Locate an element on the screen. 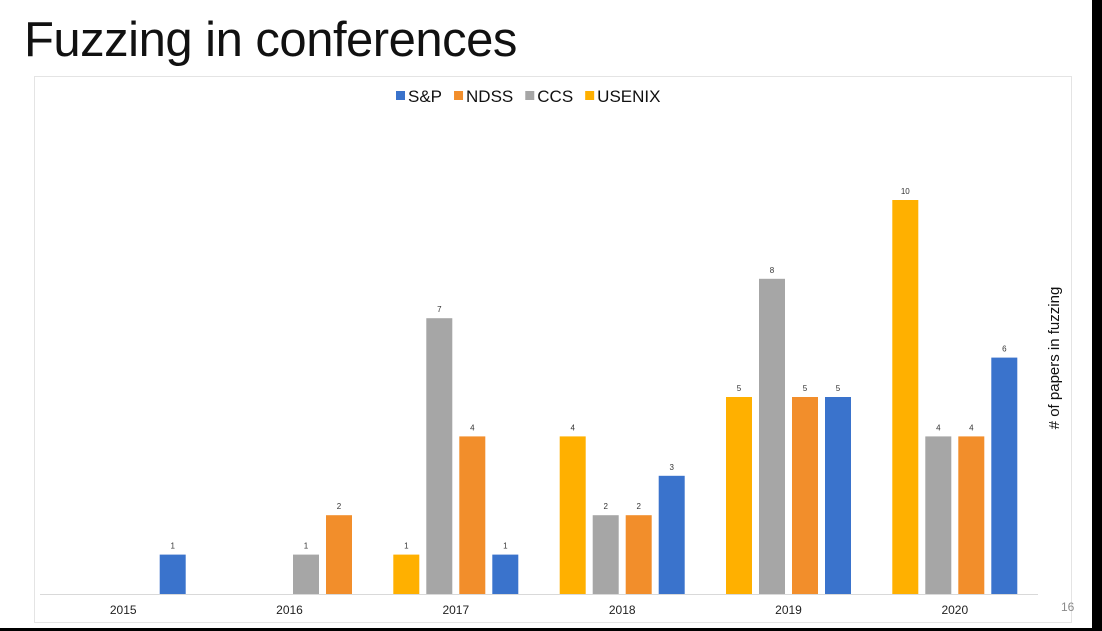 The image size is (1102, 631). bar-2017-ccs is located at coordinates (439, 456).